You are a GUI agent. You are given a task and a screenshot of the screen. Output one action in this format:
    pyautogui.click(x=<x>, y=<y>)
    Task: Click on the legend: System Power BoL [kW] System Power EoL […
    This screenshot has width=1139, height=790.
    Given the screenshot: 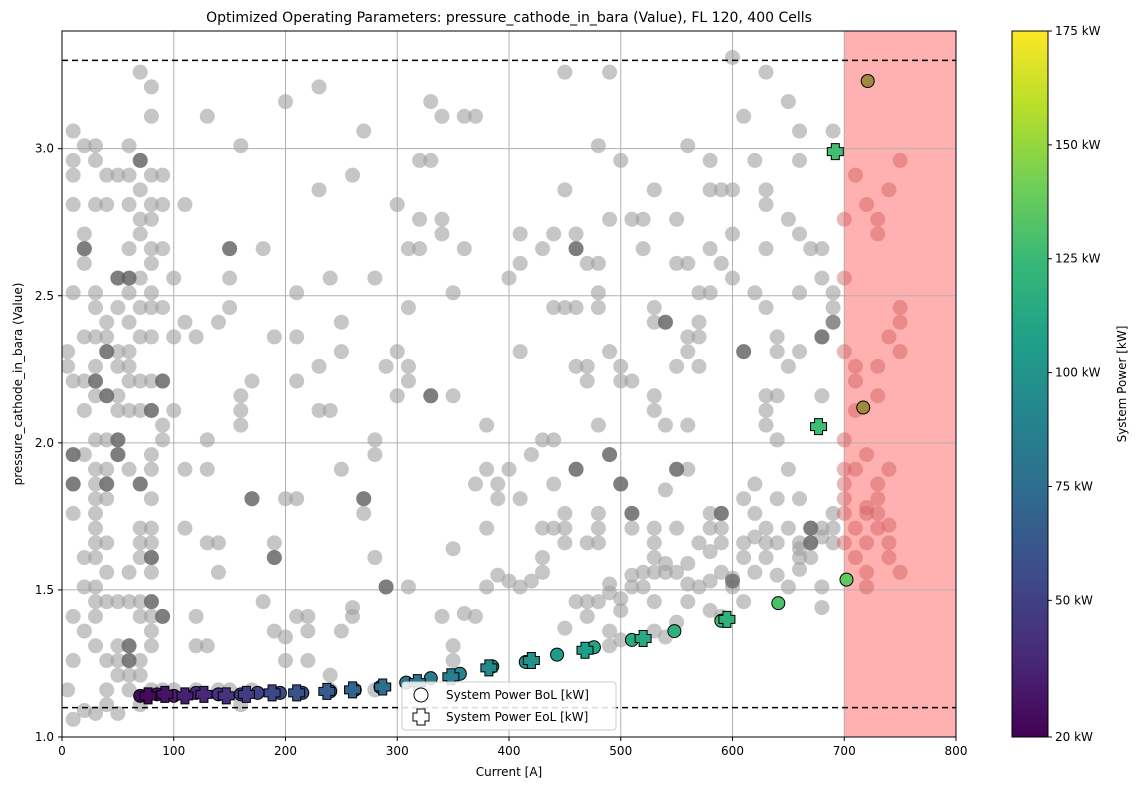 What is the action you would take?
    pyautogui.click(x=509, y=706)
    